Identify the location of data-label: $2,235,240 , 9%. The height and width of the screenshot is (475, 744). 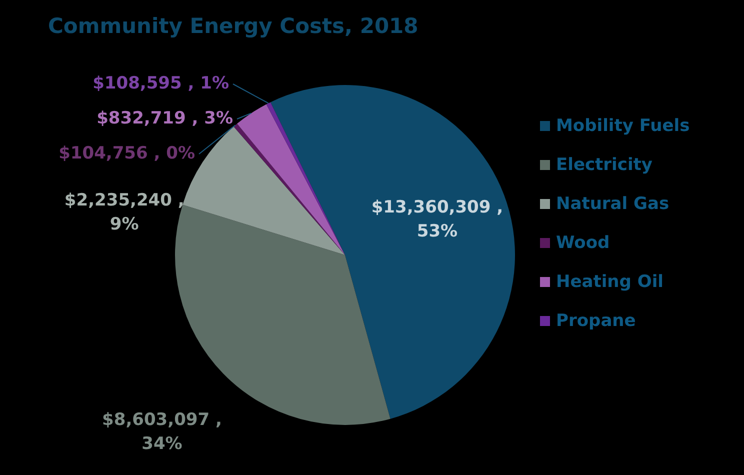
(124, 212).